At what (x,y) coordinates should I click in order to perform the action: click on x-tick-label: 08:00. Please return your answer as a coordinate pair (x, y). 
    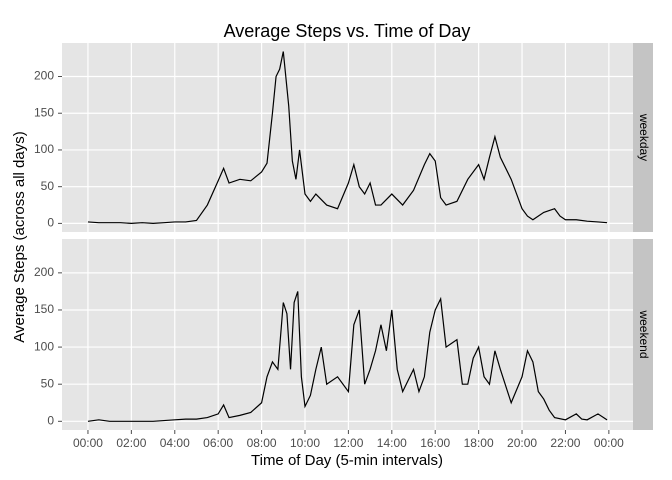
    Looking at the image, I should click on (262, 443).